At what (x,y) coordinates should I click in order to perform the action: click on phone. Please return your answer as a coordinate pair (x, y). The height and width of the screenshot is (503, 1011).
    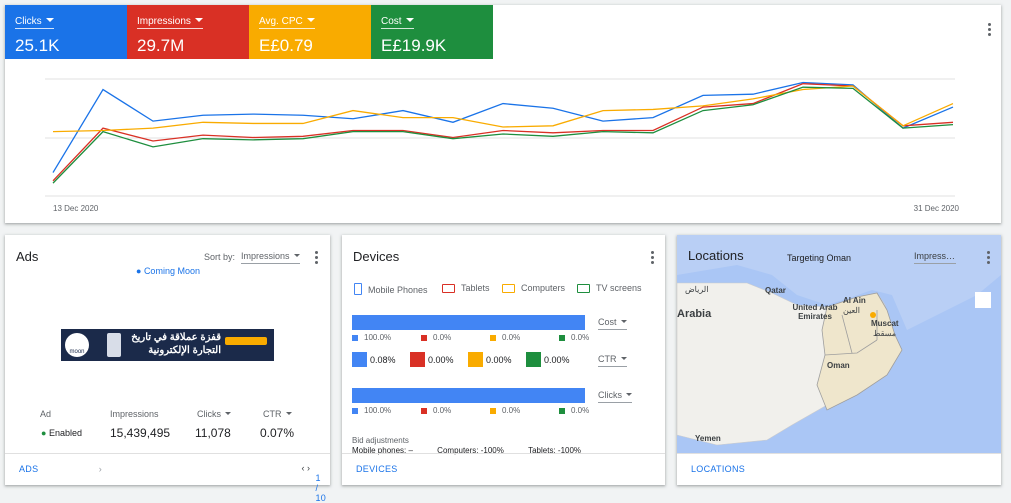
    Looking at the image, I should click on (114, 345).